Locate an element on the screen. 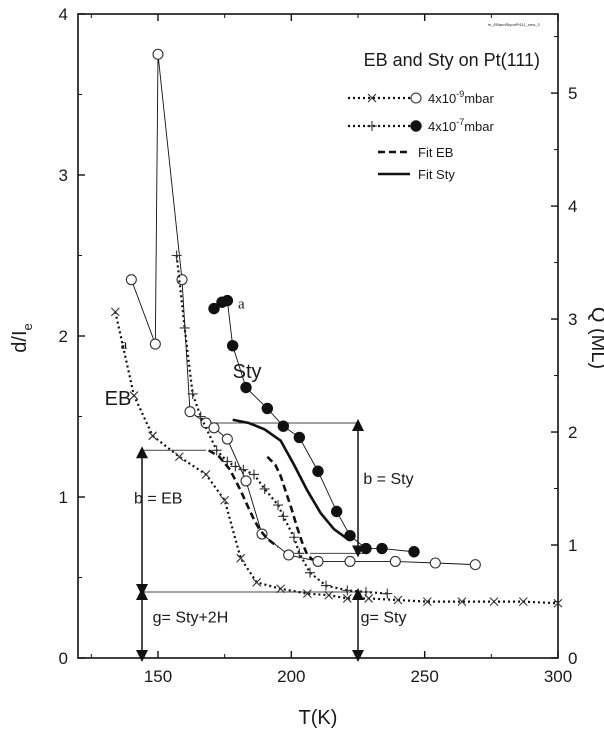  svg-text: d/Ie is located at coordinates (22, 337).